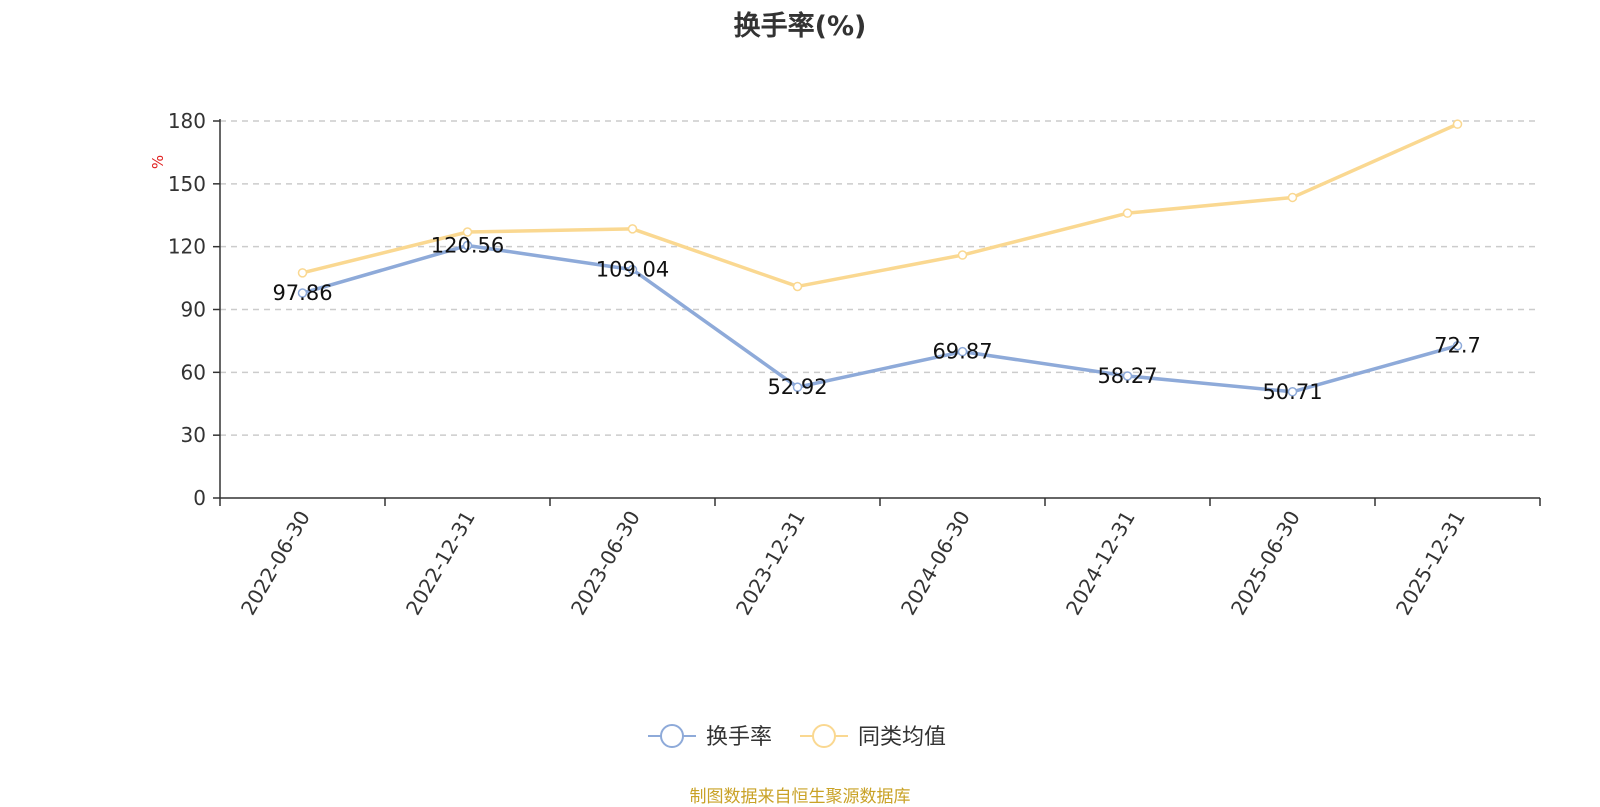 The height and width of the screenshot is (807, 1600). I want to click on y-tick-label: 120, so click(187, 247).